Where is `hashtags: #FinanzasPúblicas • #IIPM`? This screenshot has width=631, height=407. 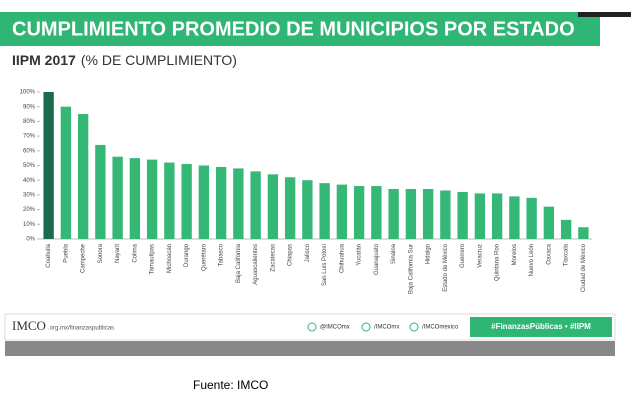
hashtags: #FinanzasPúblicas • #IIPM is located at coordinates (541, 326).